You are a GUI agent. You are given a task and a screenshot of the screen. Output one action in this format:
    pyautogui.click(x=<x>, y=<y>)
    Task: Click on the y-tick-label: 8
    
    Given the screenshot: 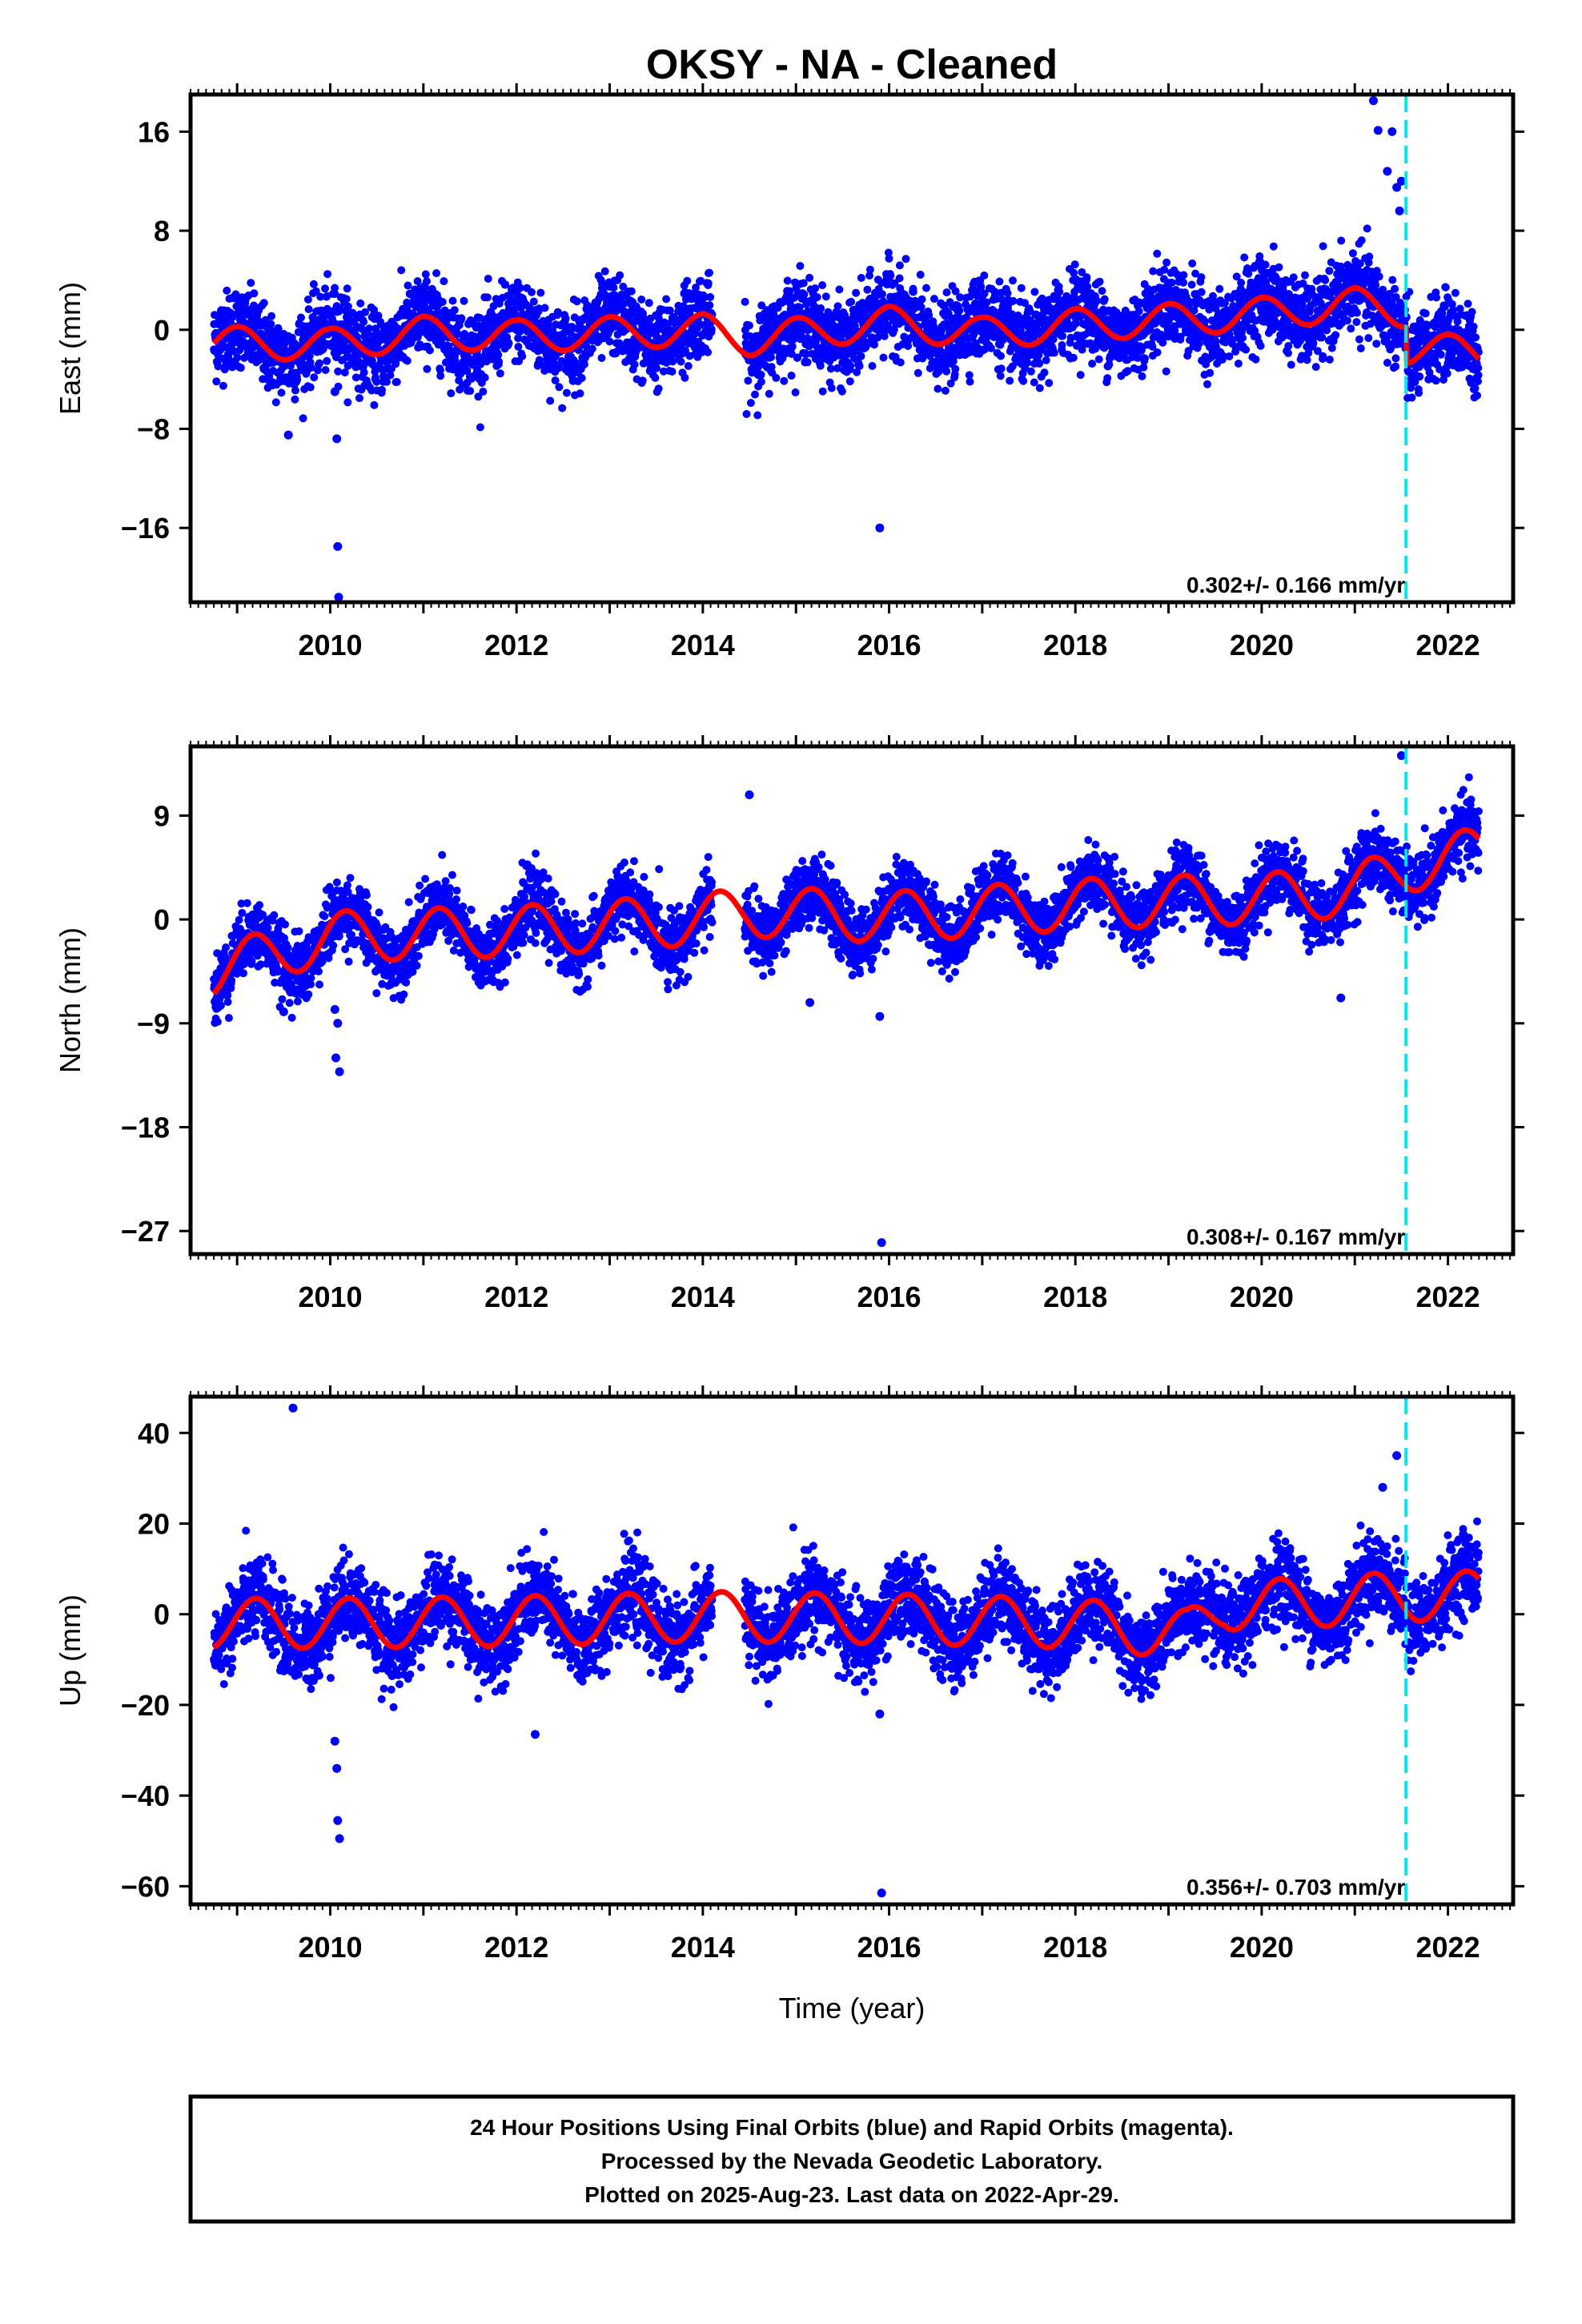 What is the action you would take?
    pyautogui.click(x=162, y=231)
    